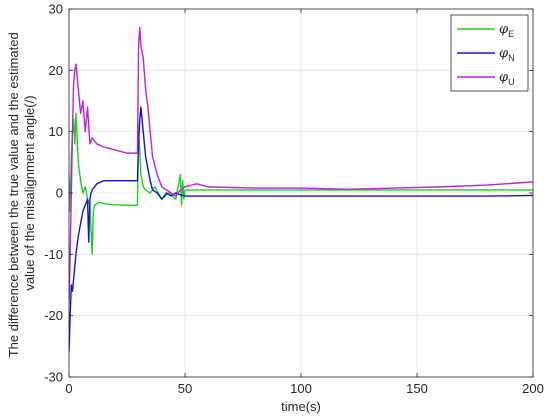  Describe the element at coordinates (511, 58) in the screenshot. I see `legend-subscript: N` at that location.